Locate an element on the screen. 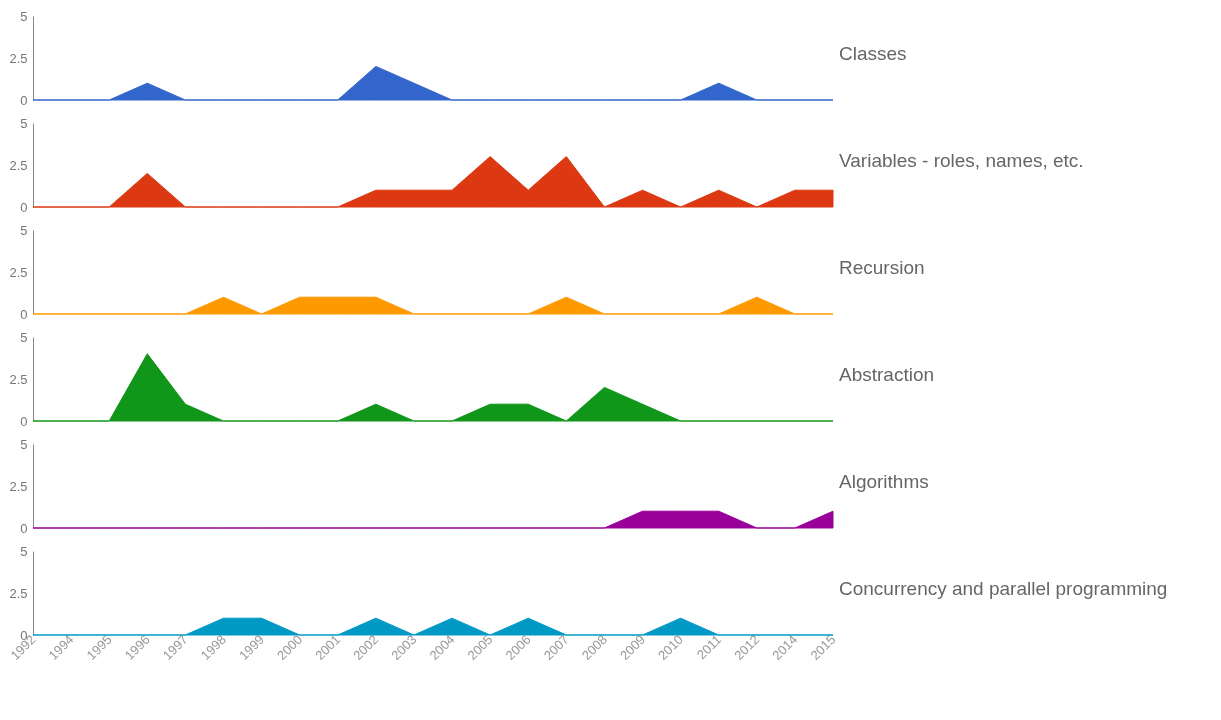 The image size is (1221, 720). series-label: Variables - roles, names, etc. is located at coordinates (961, 160).